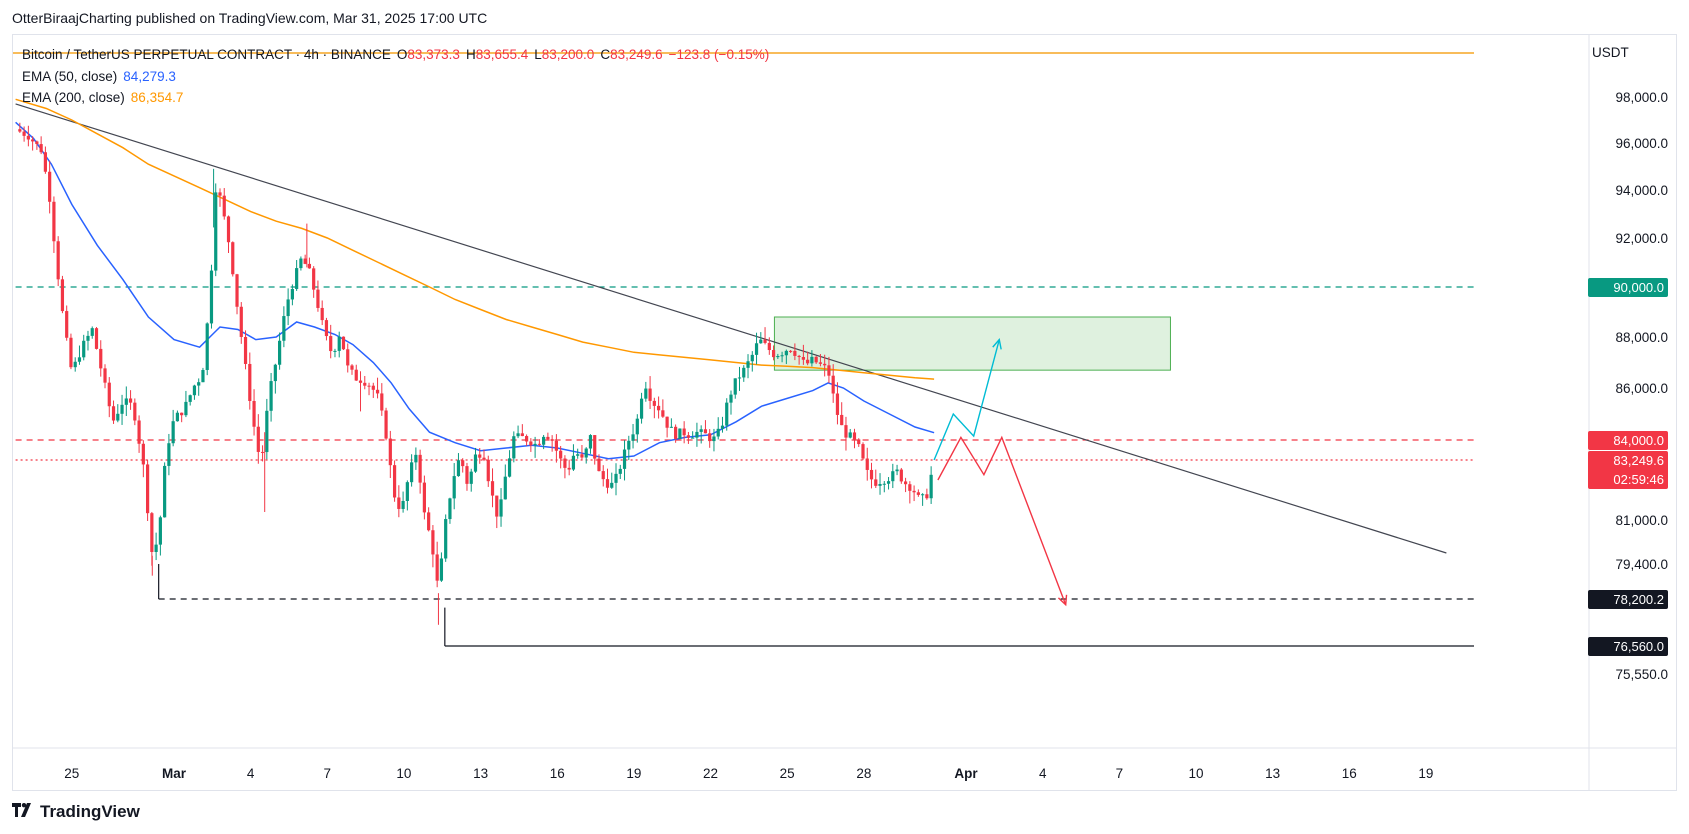 The image size is (1689, 834). What do you see at coordinates (1641, 190) in the screenshot?
I see `y-tick-label-2: 94,000.0` at bounding box center [1641, 190].